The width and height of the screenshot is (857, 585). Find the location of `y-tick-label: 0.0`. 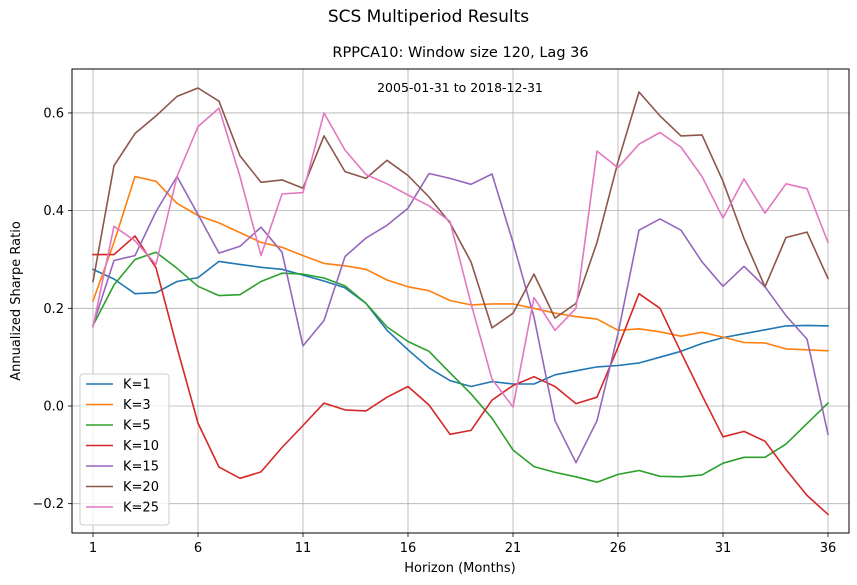

y-tick-label: 0.0 is located at coordinates (53, 407).